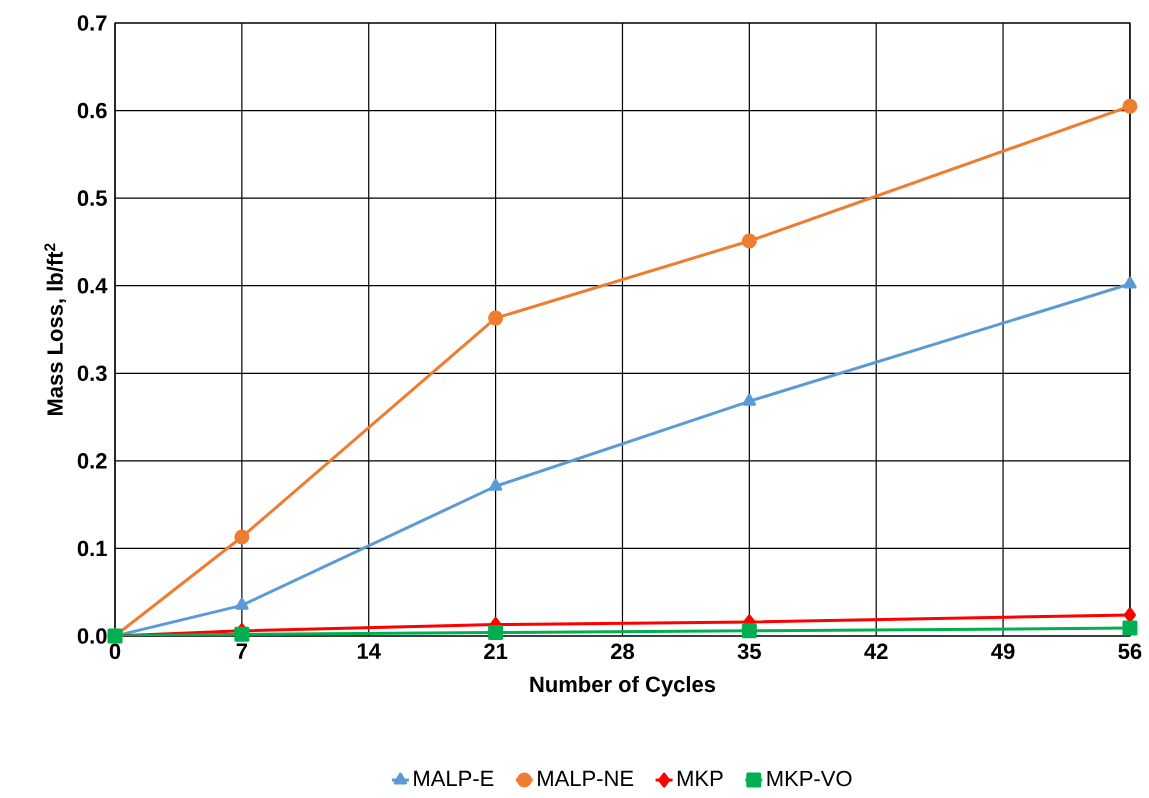  What do you see at coordinates (809, 778) in the screenshot?
I see `legend-label: MKP-VO` at bounding box center [809, 778].